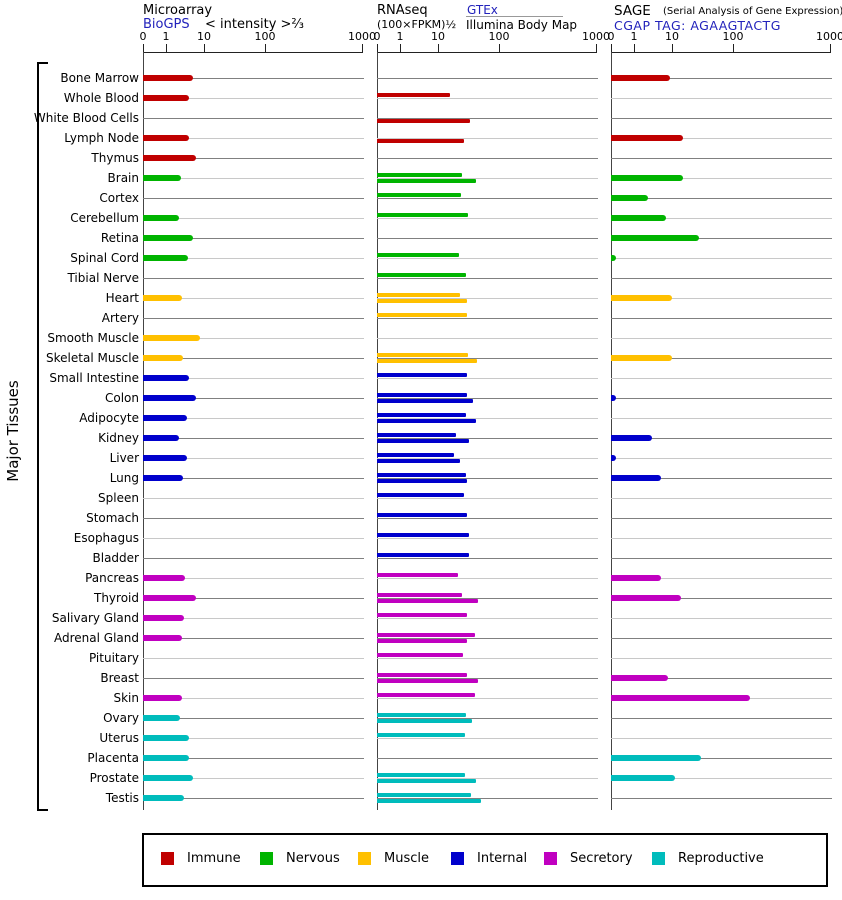 Image resolution: width=842 pixels, height=900 pixels. I want to click on legend, so click(485, 860).